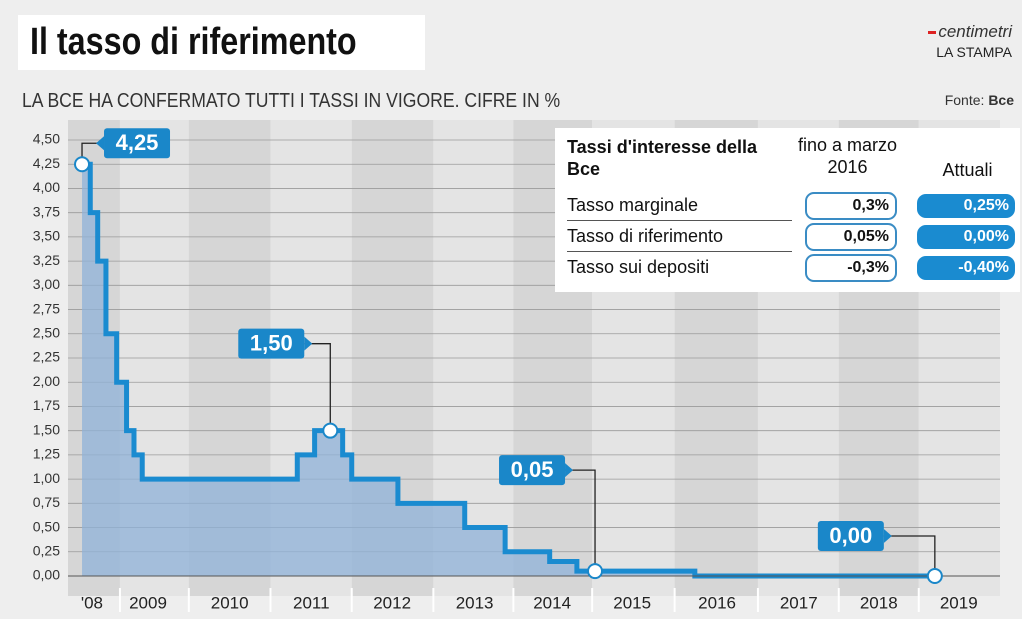 The image size is (1022, 619). Describe the element at coordinates (46, 236) in the screenshot. I see `y-tick-label: 3,50` at that location.